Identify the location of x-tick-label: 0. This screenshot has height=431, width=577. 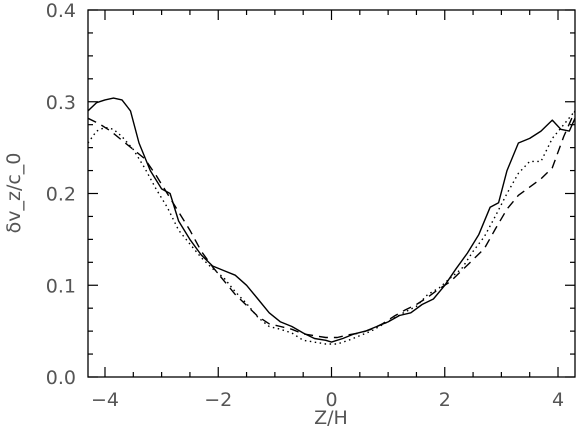
(331, 400).